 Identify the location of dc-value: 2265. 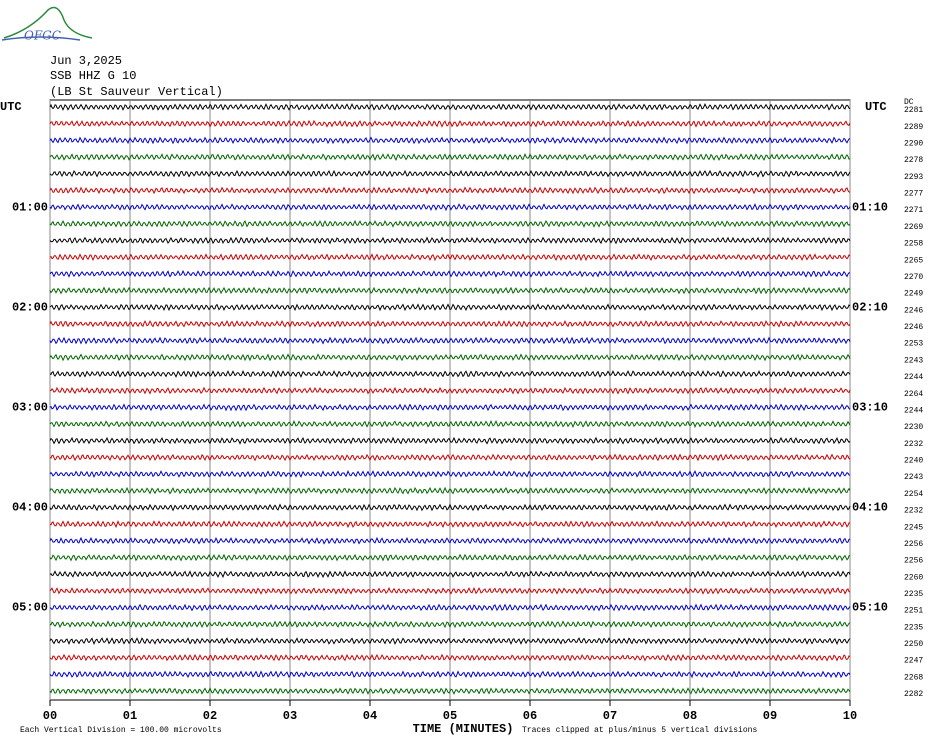
(913, 260).